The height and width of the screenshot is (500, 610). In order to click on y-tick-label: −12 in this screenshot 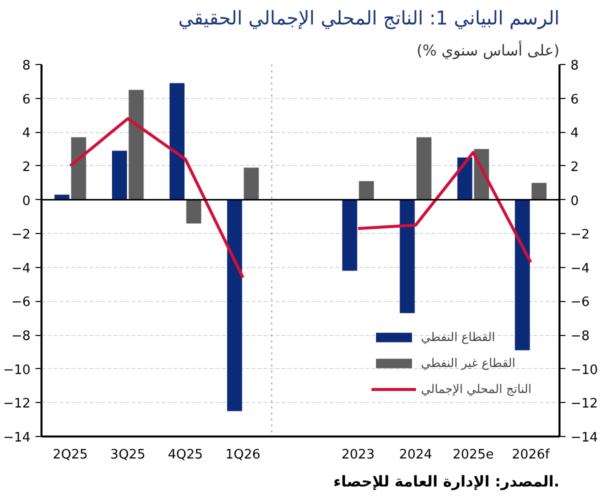, I will do `click(17, 404)`.